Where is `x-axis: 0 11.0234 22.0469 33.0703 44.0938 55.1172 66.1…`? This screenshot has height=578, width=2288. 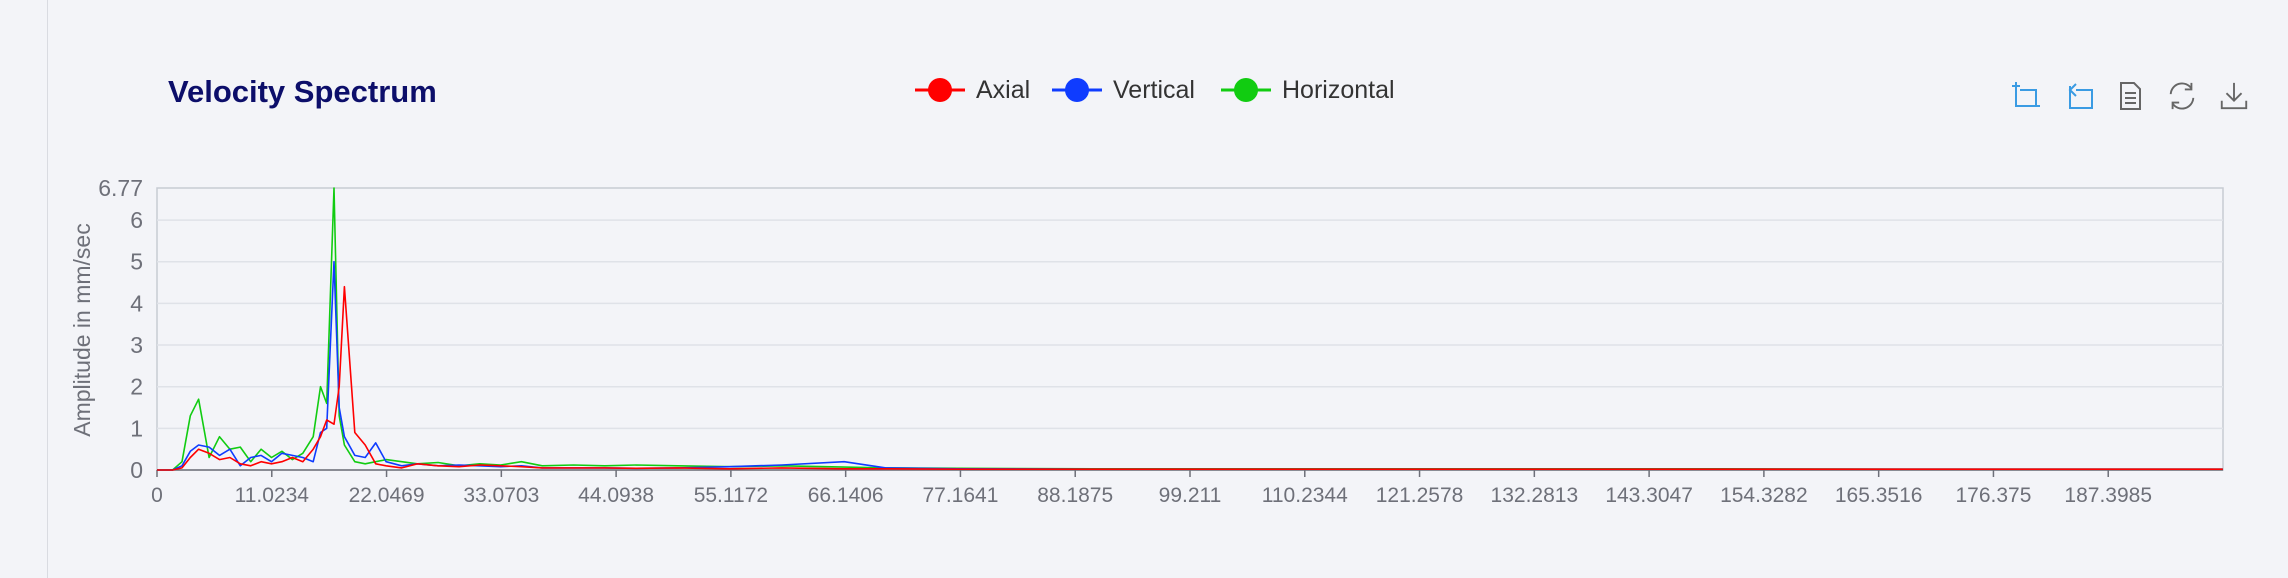
x-axis: 0 11.0234 22.0469 33.0703 44.0938 55.1172 66.1… is located at coordinates (1187, 488).